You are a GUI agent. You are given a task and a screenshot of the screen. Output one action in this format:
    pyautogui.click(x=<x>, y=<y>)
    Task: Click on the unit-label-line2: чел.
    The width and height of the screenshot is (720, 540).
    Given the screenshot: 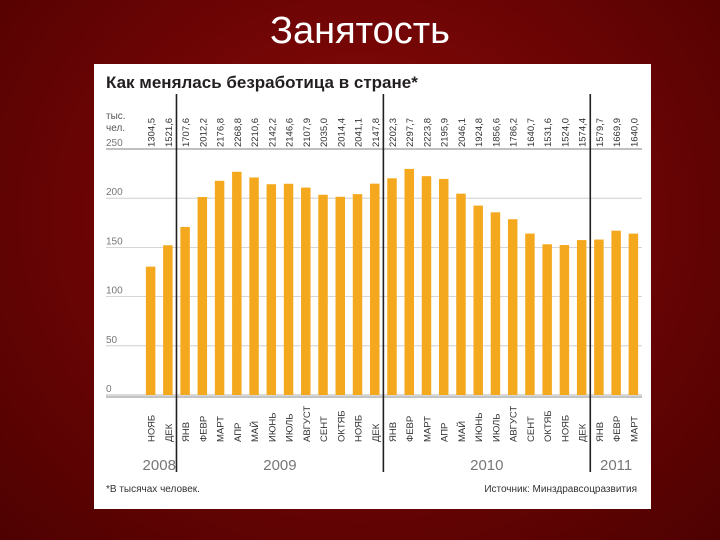 What is the action you would take?
    pyautogui.click(x=115, y=128)
    